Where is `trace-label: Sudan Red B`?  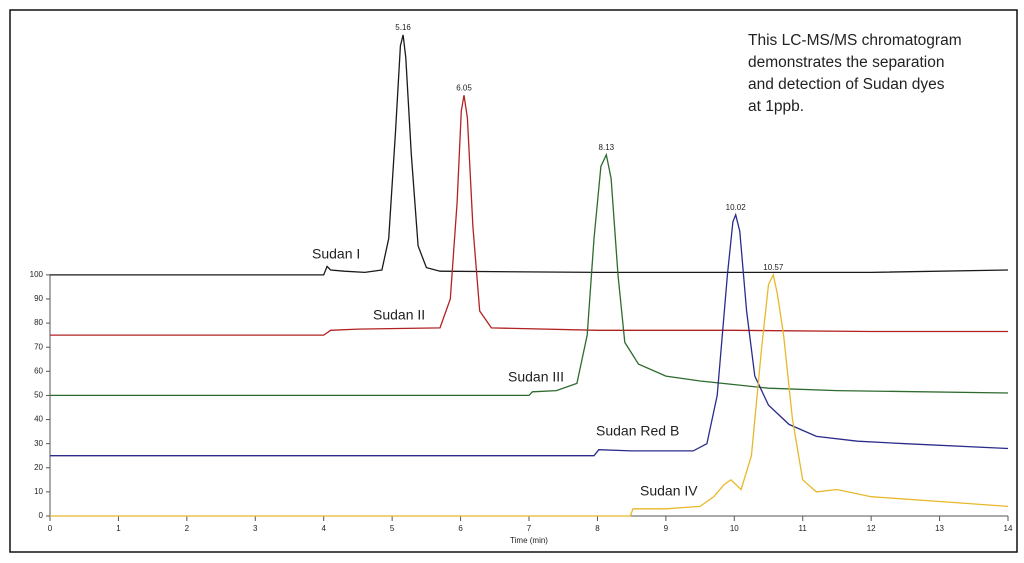 trace-label: Sudan Red B is located at coordinates (637, 431).